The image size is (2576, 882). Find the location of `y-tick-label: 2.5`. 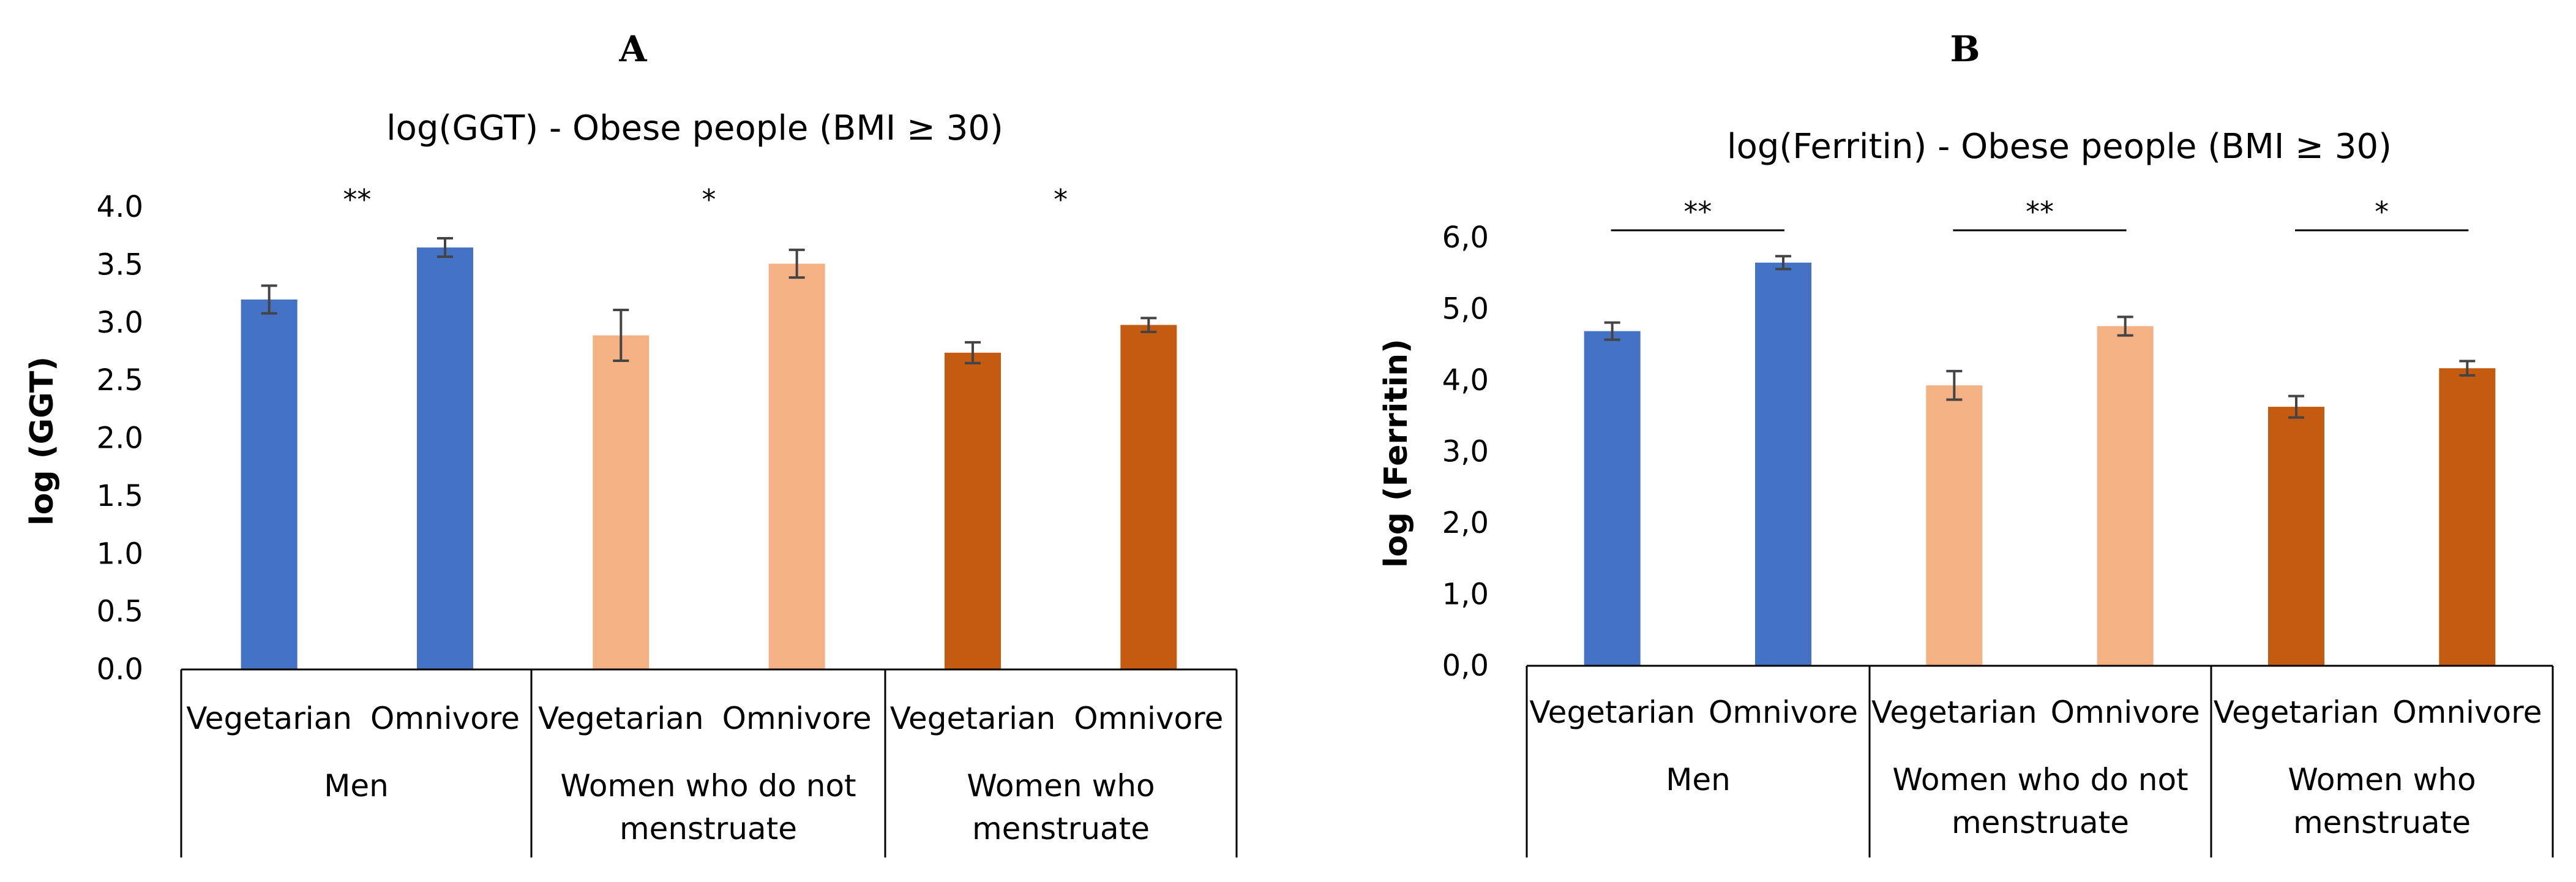

y-tick-label: 2.5 is located at coordinates (120, 381).